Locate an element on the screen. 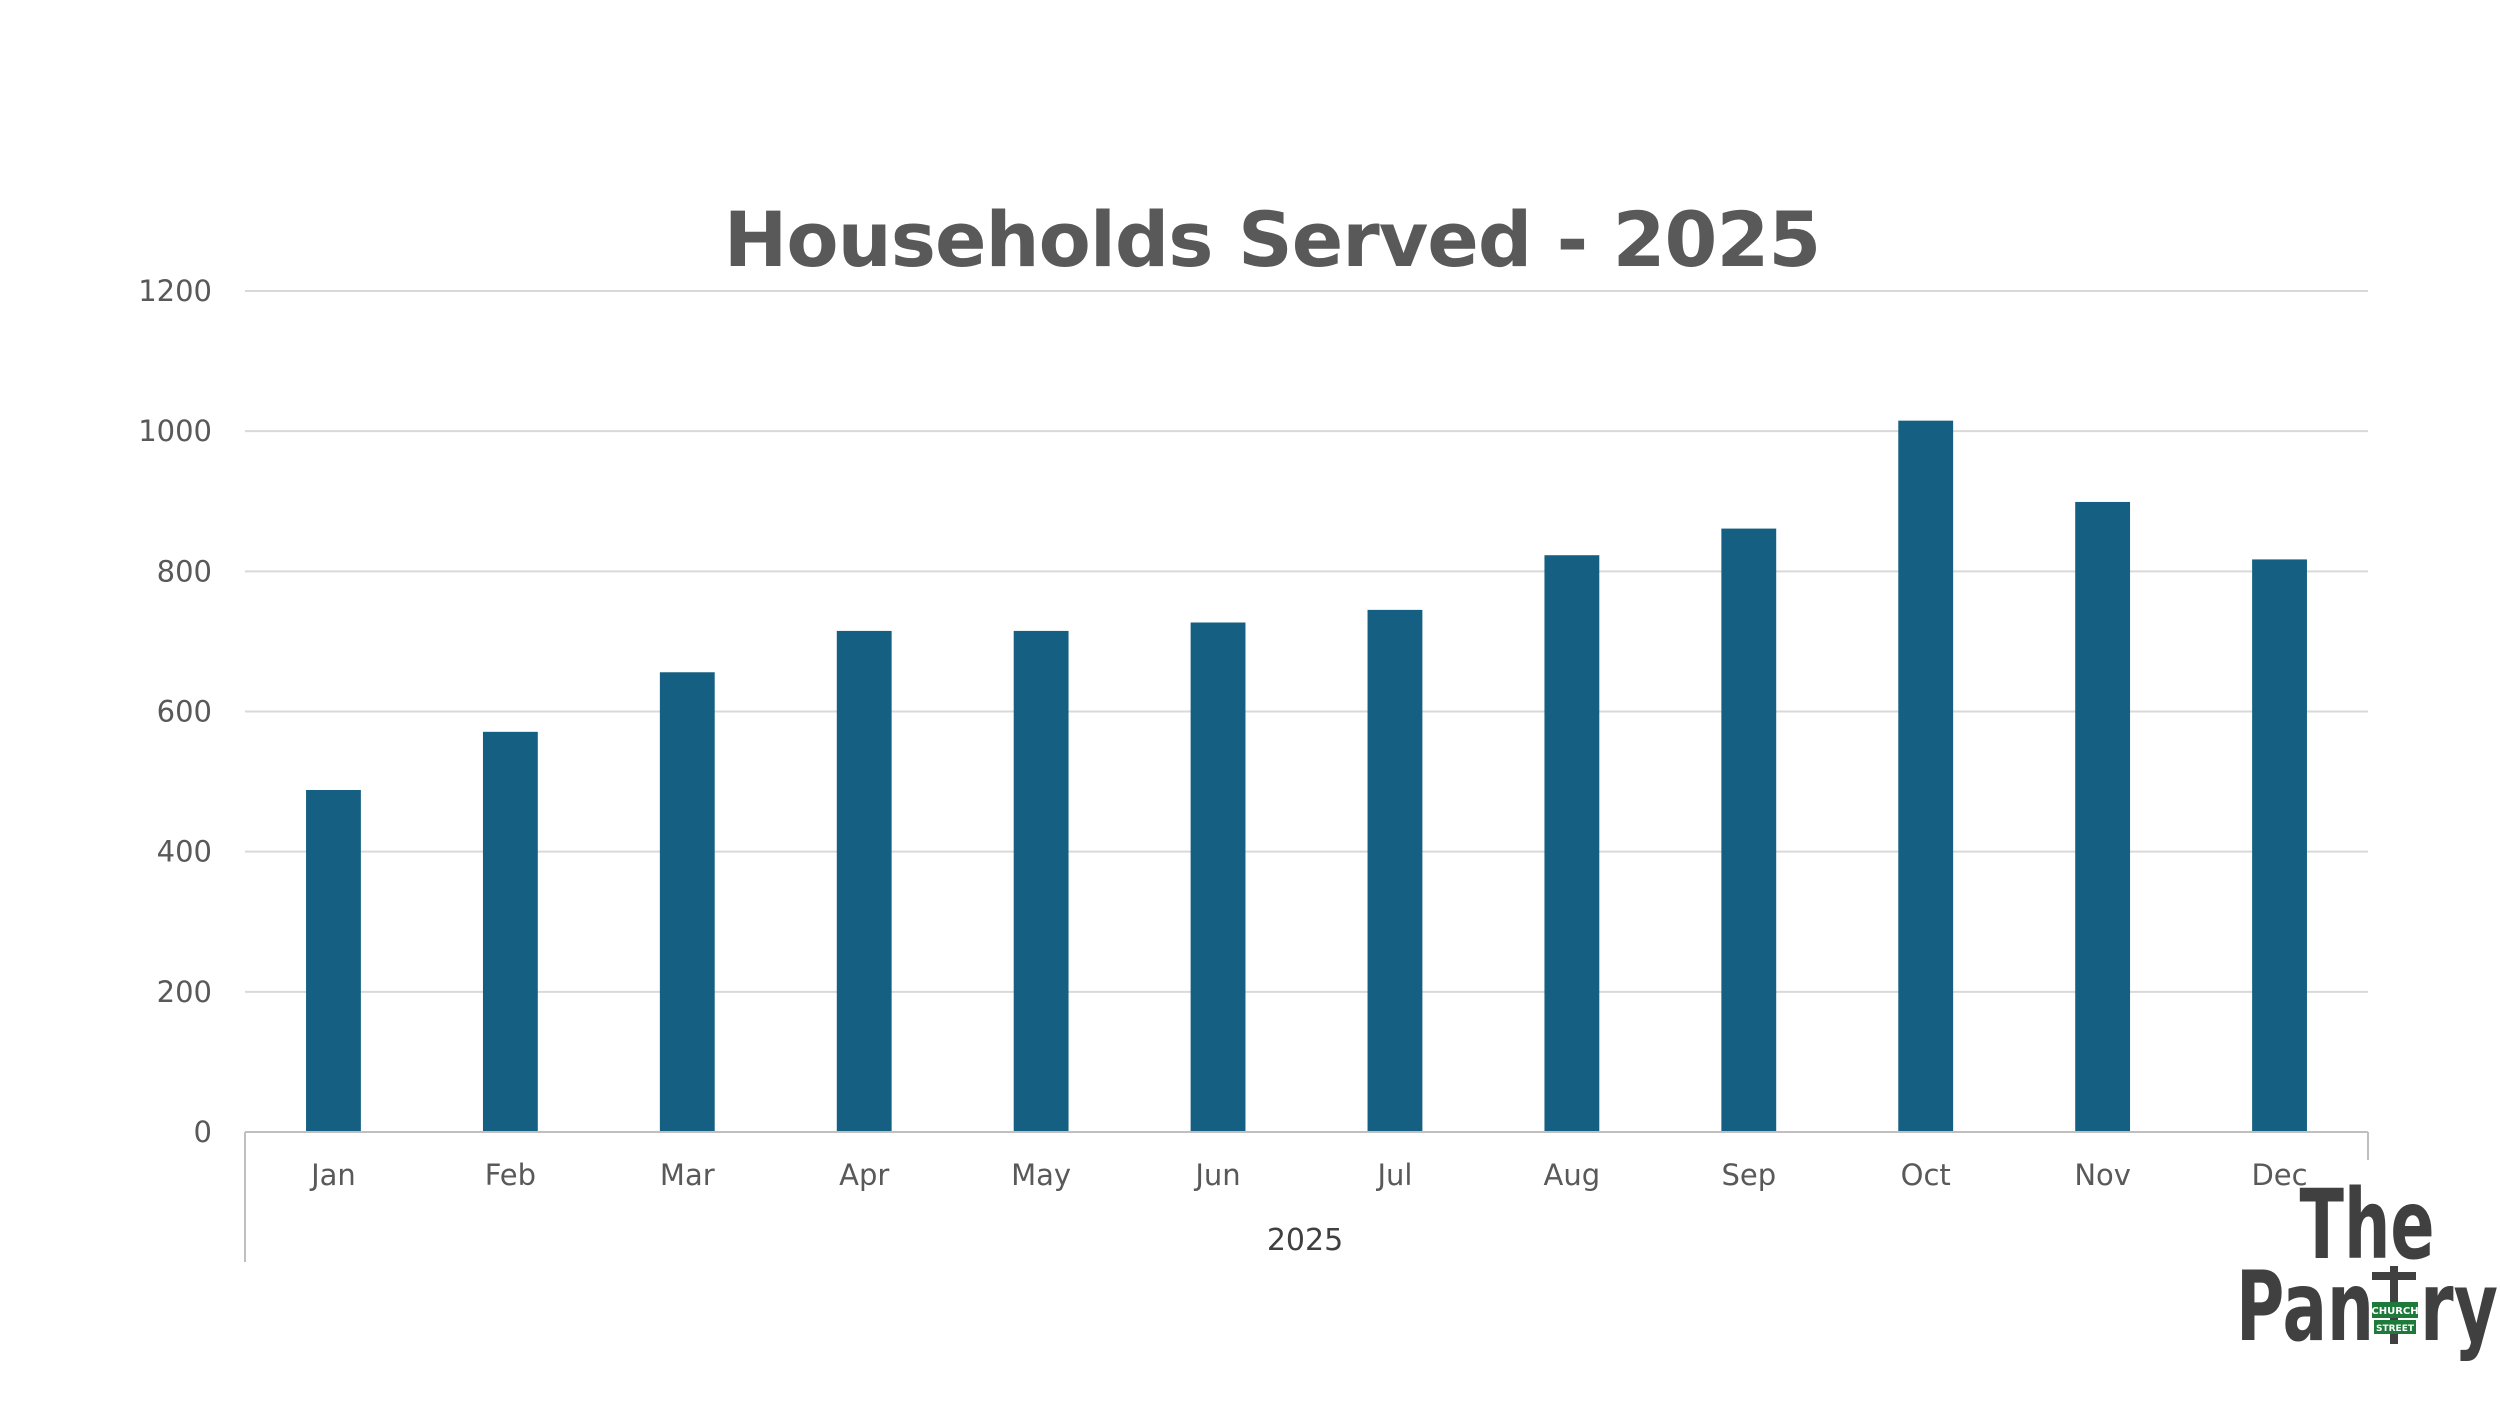 Image resolution: width=2500 pixels, height=1406 pixels. logo-text-ry: ry is located at coordinates (2459, 1307).